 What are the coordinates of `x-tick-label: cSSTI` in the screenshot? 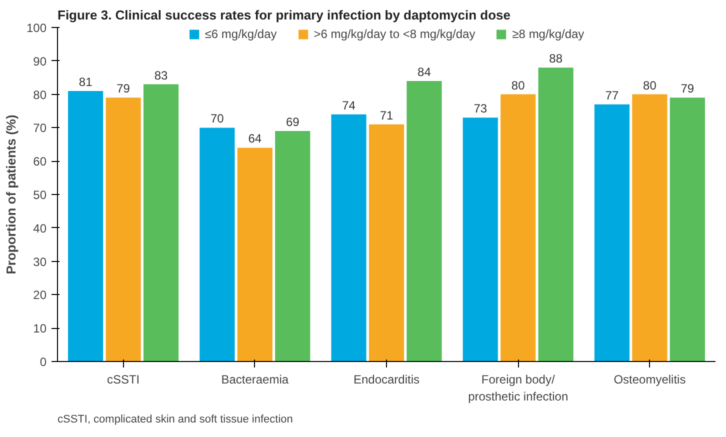 It's located at (123, 379).